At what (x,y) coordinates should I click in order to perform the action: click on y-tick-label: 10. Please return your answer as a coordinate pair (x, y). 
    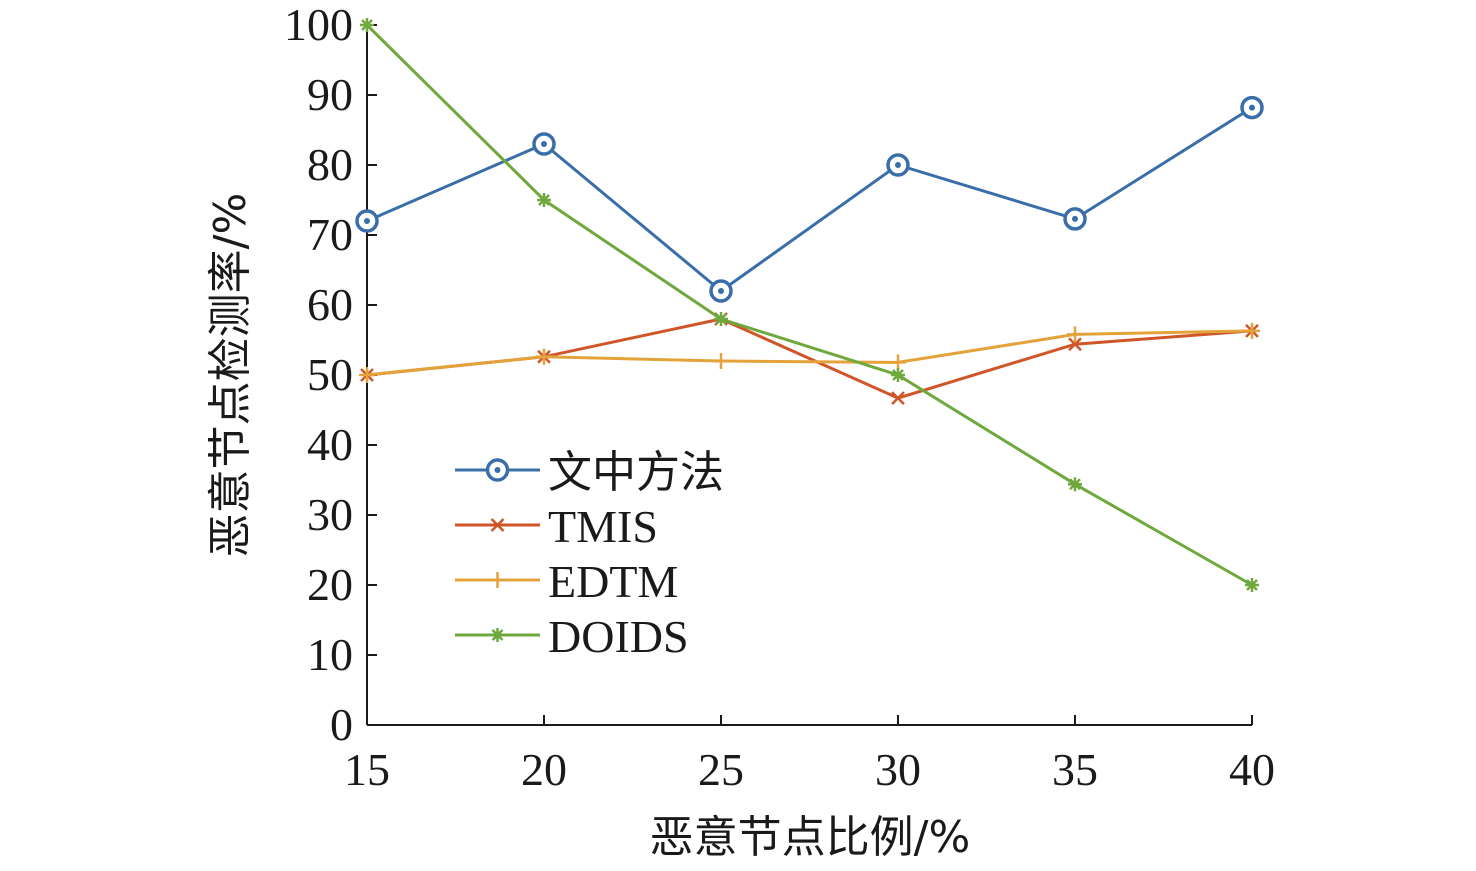
    Looking at the image, I should click on (330, 654).